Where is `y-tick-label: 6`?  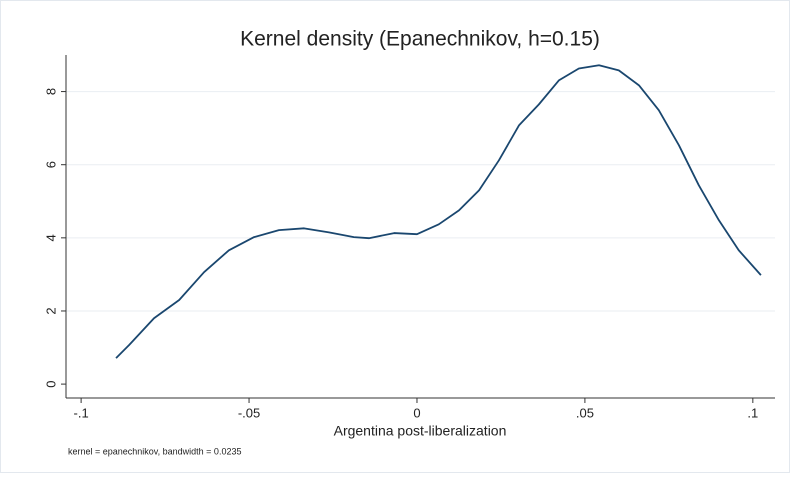 y-tick-label: 6 is located at coordinates (50, 164).